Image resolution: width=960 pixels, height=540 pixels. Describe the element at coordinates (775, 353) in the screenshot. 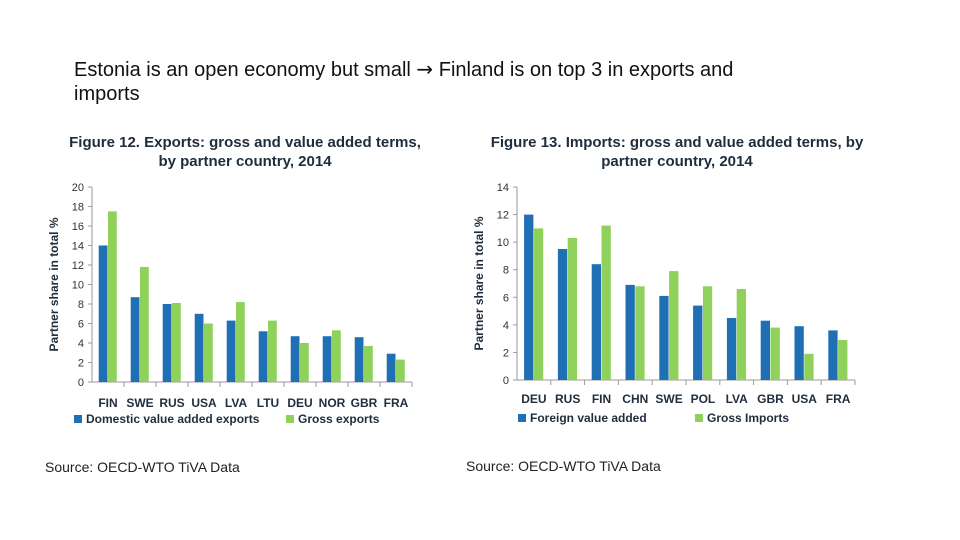

I see `imports-bar-gbr-gross` at that location.